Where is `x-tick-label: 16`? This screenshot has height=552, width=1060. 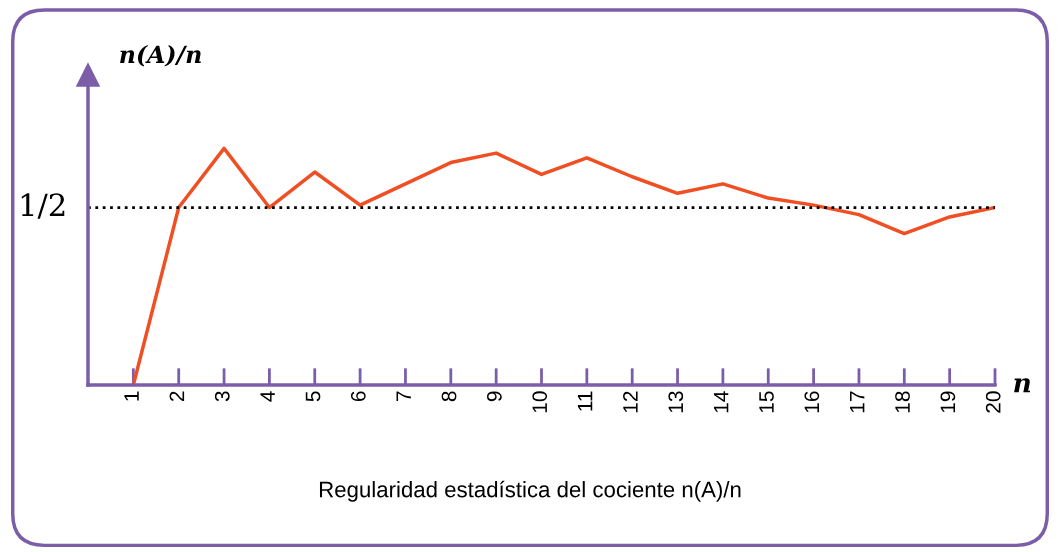 x-tick-label: 16 is located at coordinates (812, 402).